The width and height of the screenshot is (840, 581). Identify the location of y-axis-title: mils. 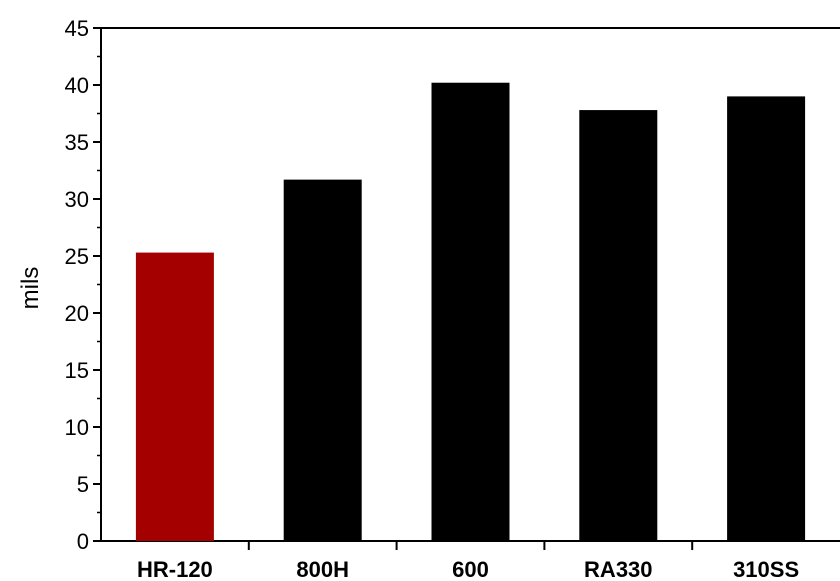
(30, 288).